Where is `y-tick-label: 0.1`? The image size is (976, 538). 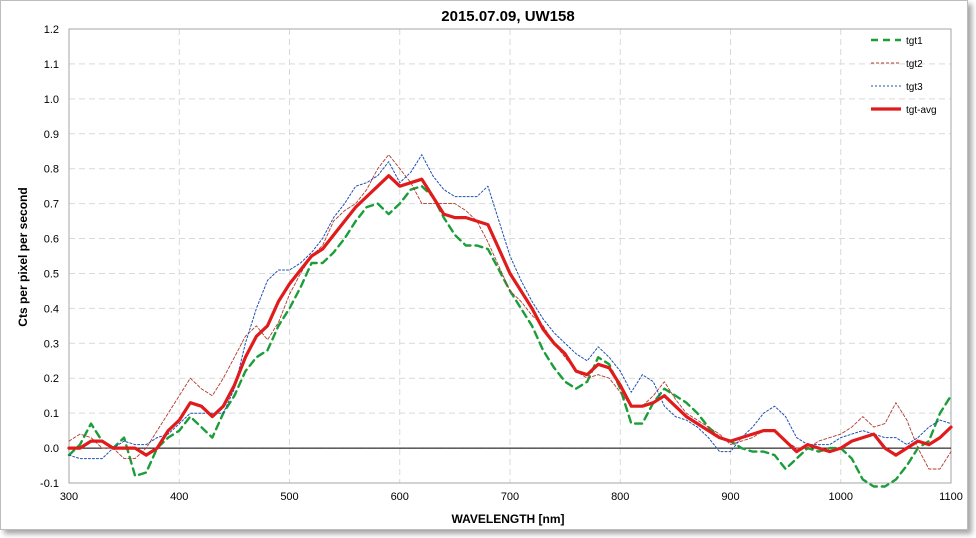
y-tick-label: 0.1 is located at coordinates (51, 414).